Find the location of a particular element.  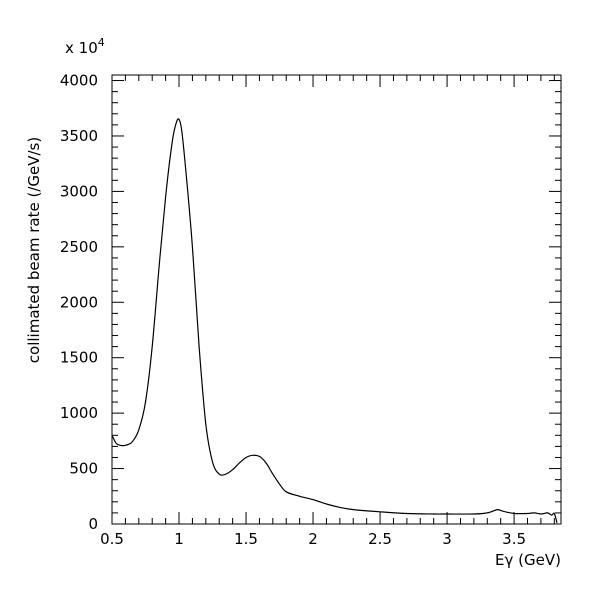

x-axis-label: Eγ (GeV) is located at coordinates (528, 560).